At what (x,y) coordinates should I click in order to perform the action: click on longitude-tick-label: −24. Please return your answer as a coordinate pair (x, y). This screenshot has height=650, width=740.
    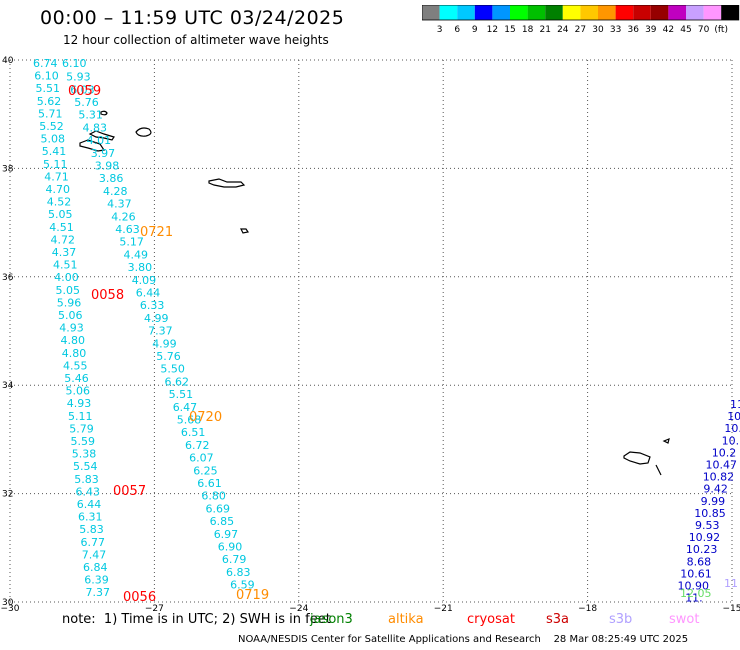
    Looking at the image, I should click on (298, 609).